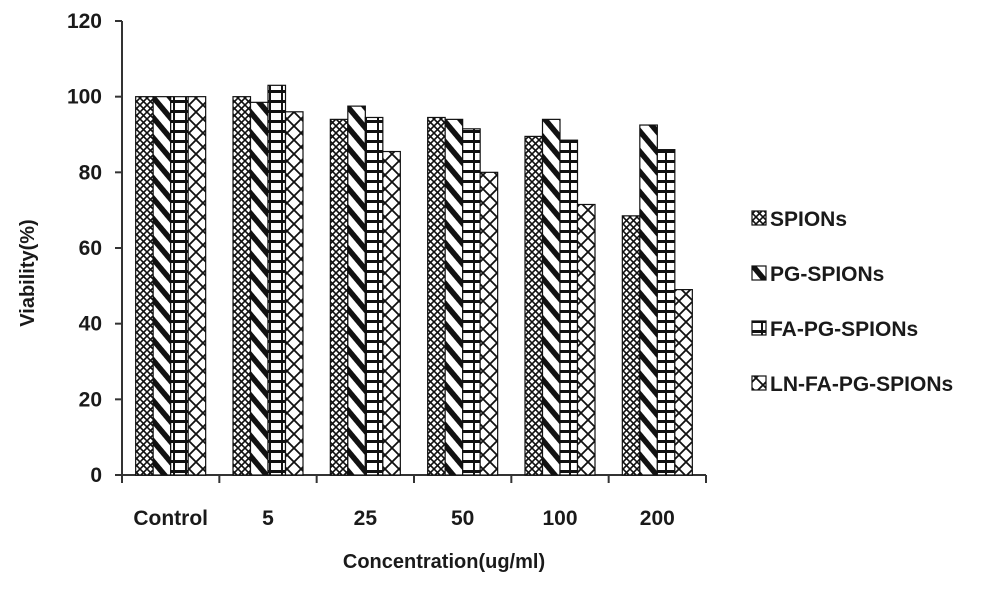  What do you see at coordinates (861, 384) in the screenshot?
I see `legend-label: LN-FA-PG-SPIONs` at bounding box center [861, 384].